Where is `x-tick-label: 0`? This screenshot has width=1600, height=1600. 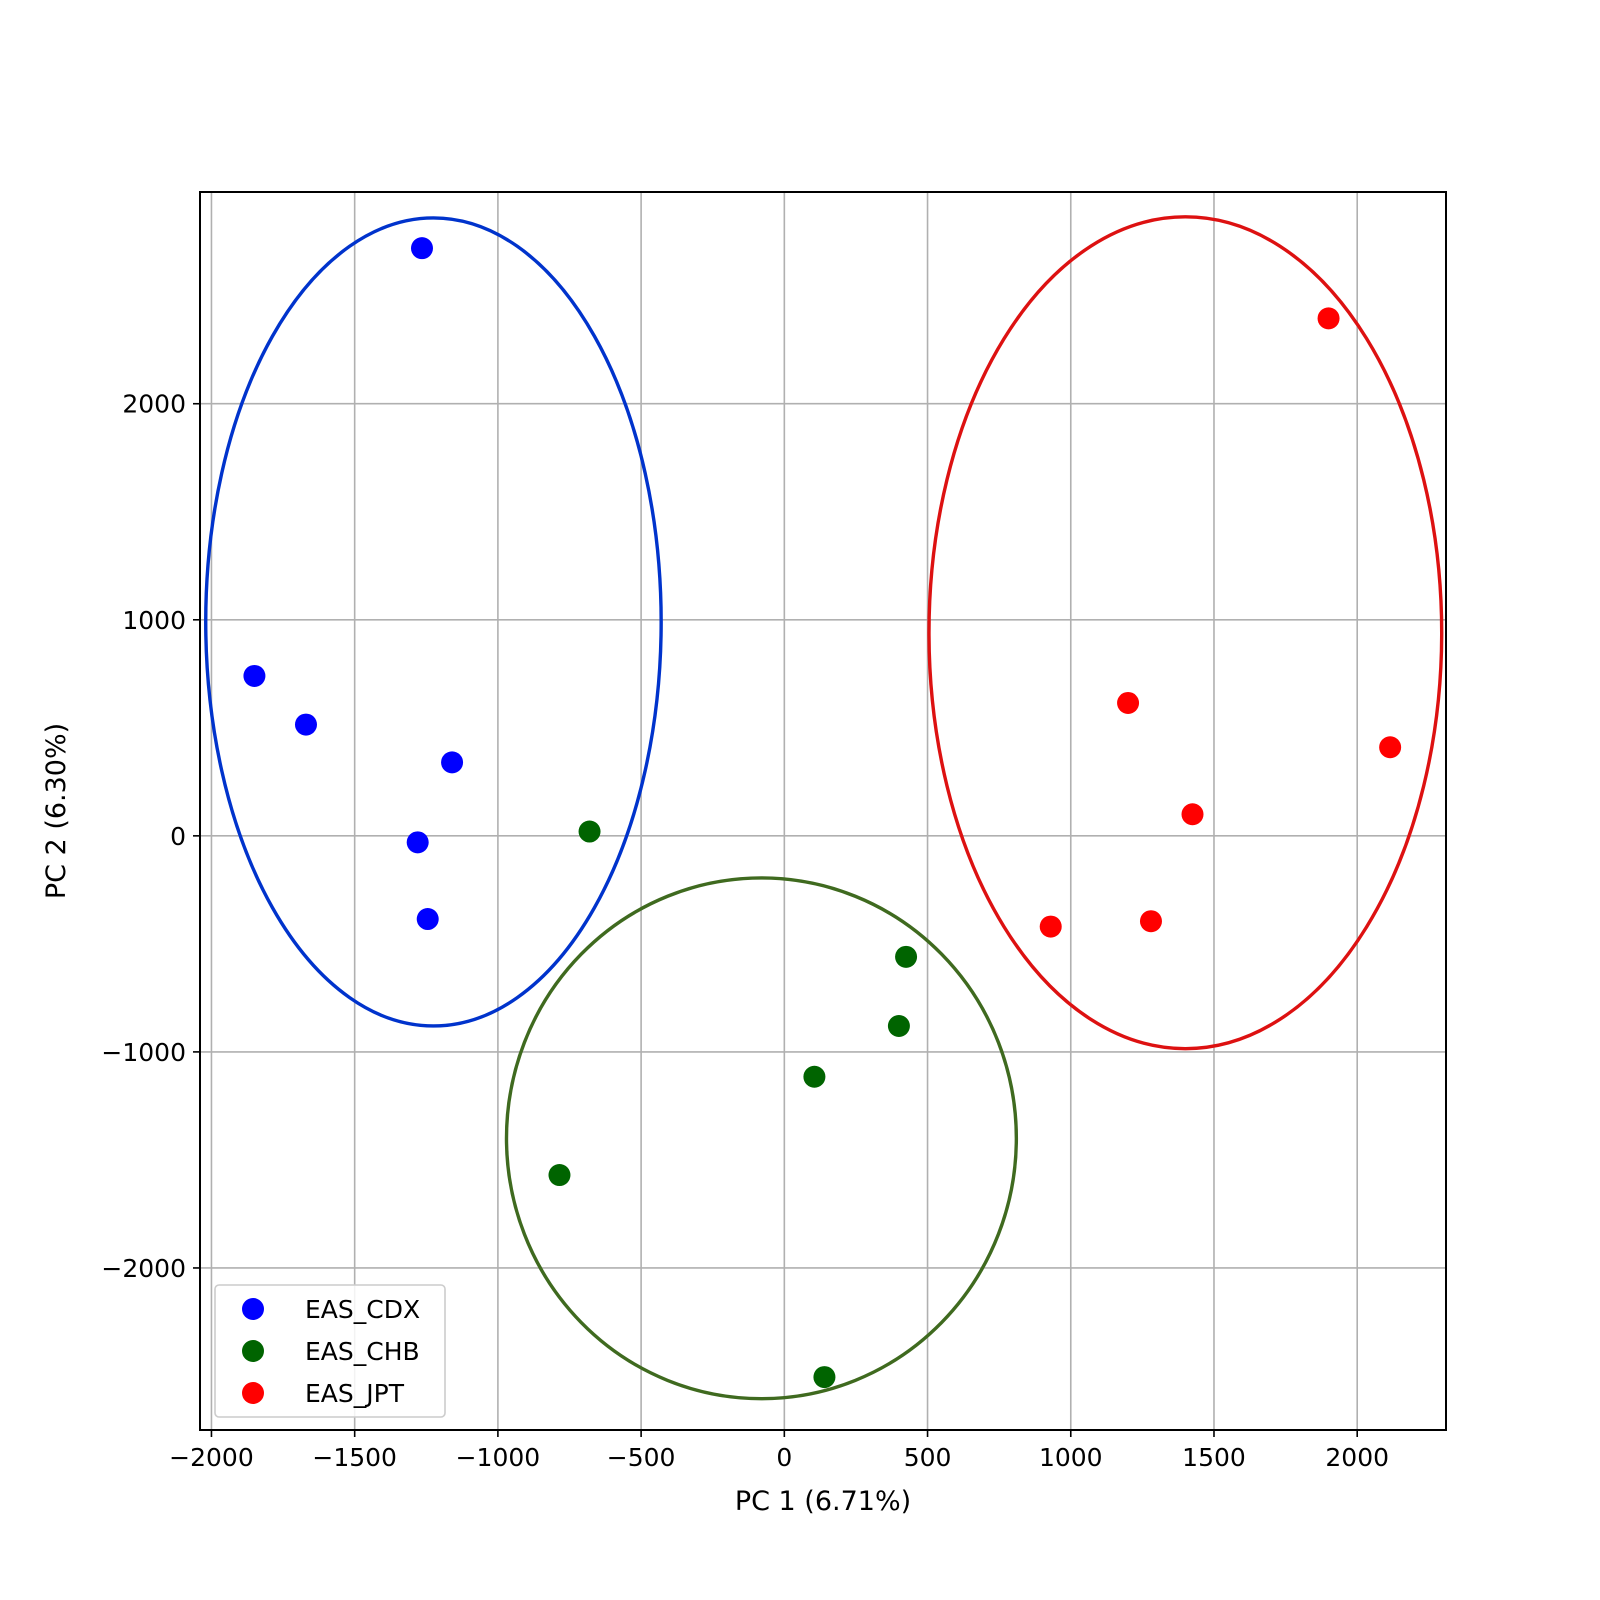
x-tick-label: 0 is located at coordinates (784, 1457).